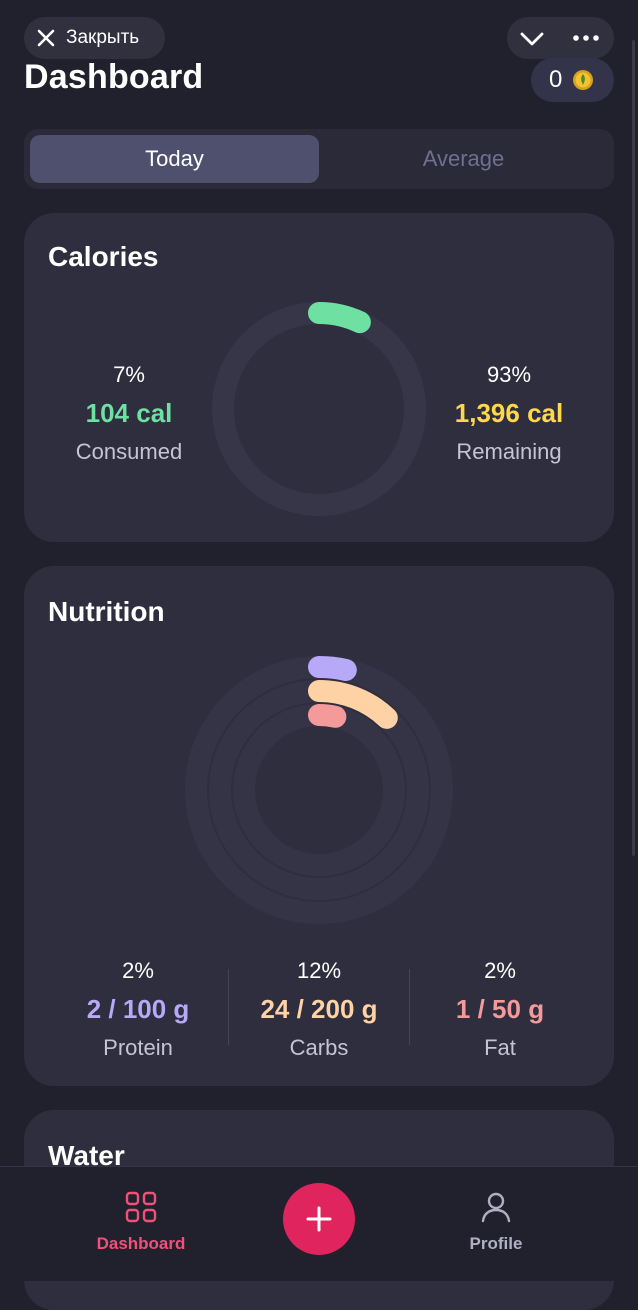 The width and height of the screenshot is (638, 1310). What do you see at coordinates (332, 668) in the screenshot?
I see `protein-progress-arc` at bounding box center [332, 668].